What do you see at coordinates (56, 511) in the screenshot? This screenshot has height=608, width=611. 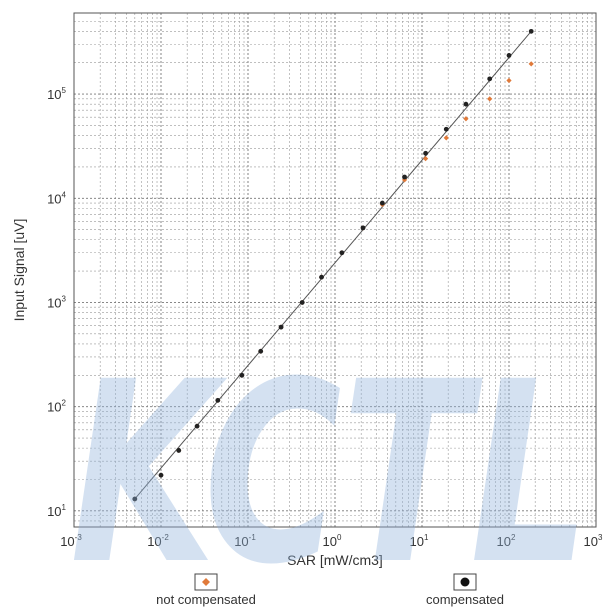 I see `y-tick-label: 10¹` at bounding box center [56, 511].